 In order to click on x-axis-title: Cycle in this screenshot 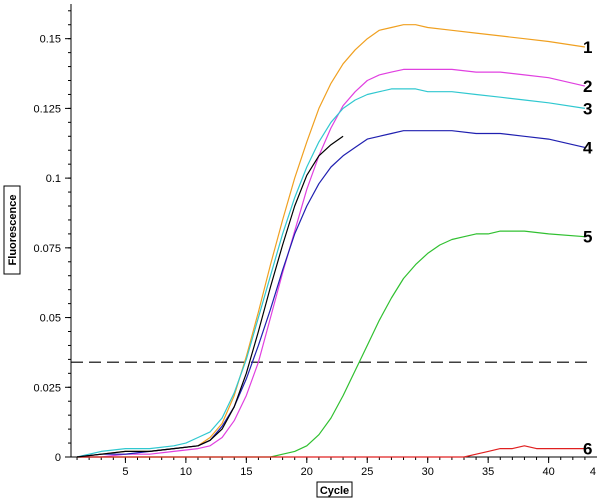, I will do `click(334, 491)`.